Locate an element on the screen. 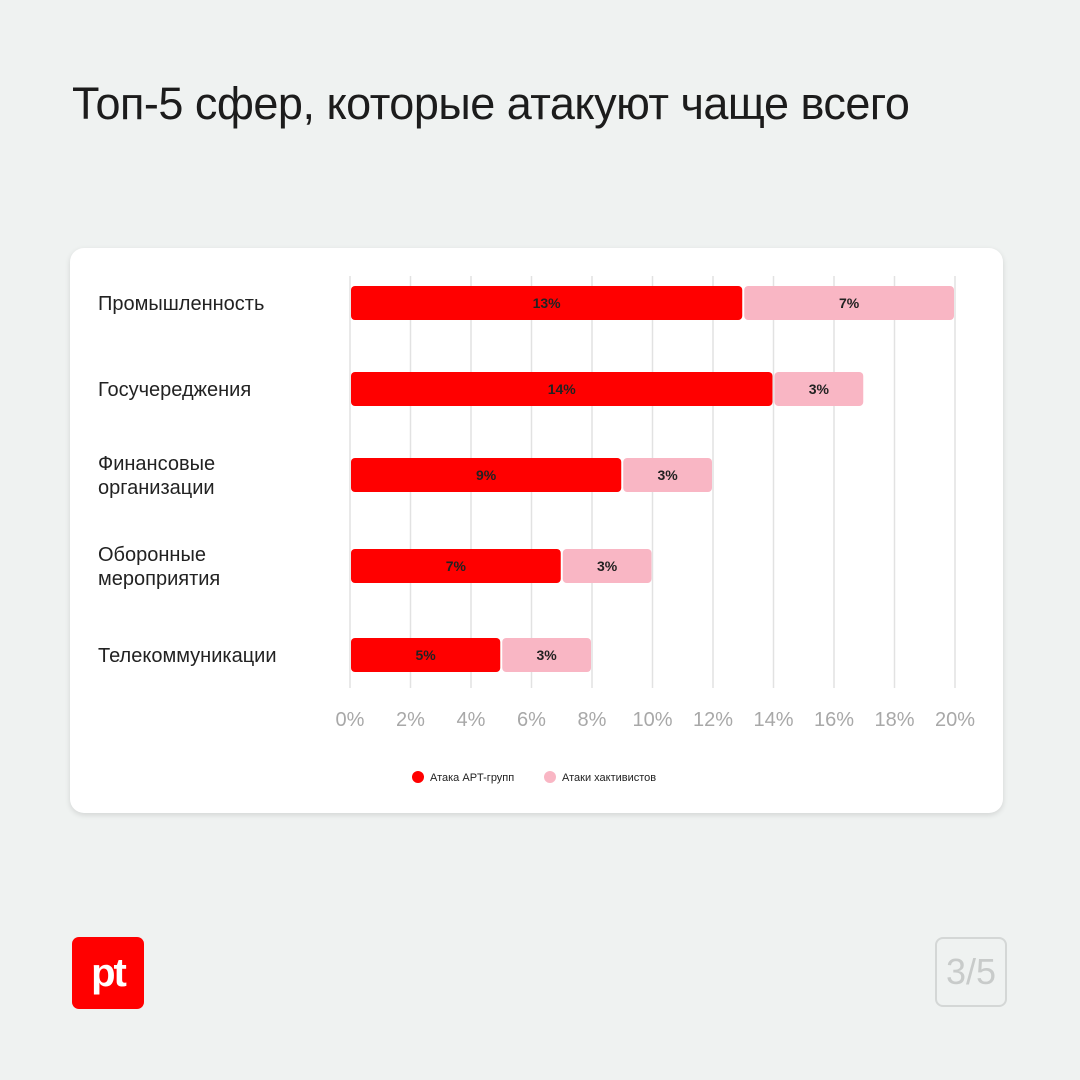 The width and height of the screenshot is (1080, 1080). category-label: организации is located at coordinates (156, 488).